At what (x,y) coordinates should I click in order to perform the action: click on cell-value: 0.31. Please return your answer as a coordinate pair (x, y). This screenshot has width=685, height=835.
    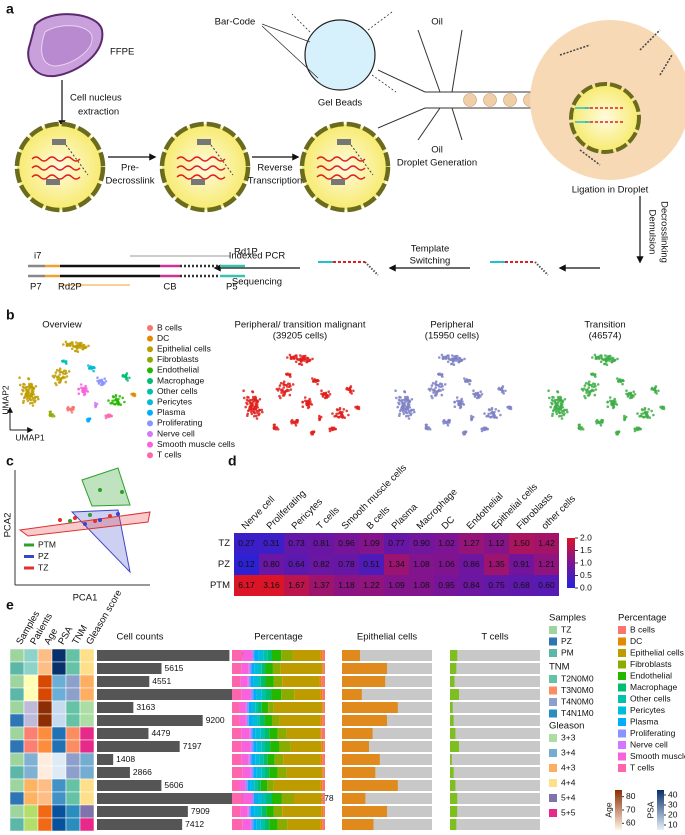
    Looking at the image, I should click on (271, 543).